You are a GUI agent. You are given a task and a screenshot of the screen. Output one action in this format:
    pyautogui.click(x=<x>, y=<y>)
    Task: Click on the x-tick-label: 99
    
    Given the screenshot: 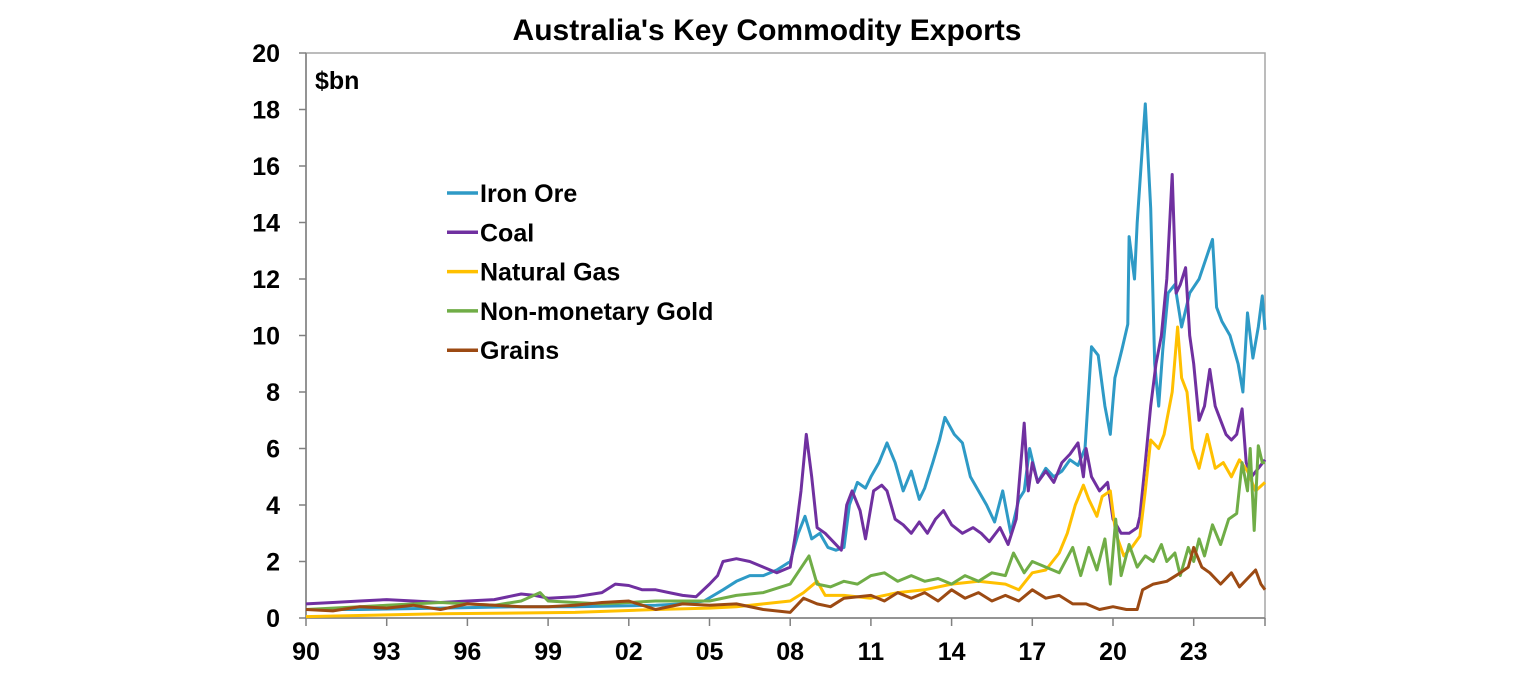 What is the action you would take?
    pyautogui.click(x=548, y=652)
    